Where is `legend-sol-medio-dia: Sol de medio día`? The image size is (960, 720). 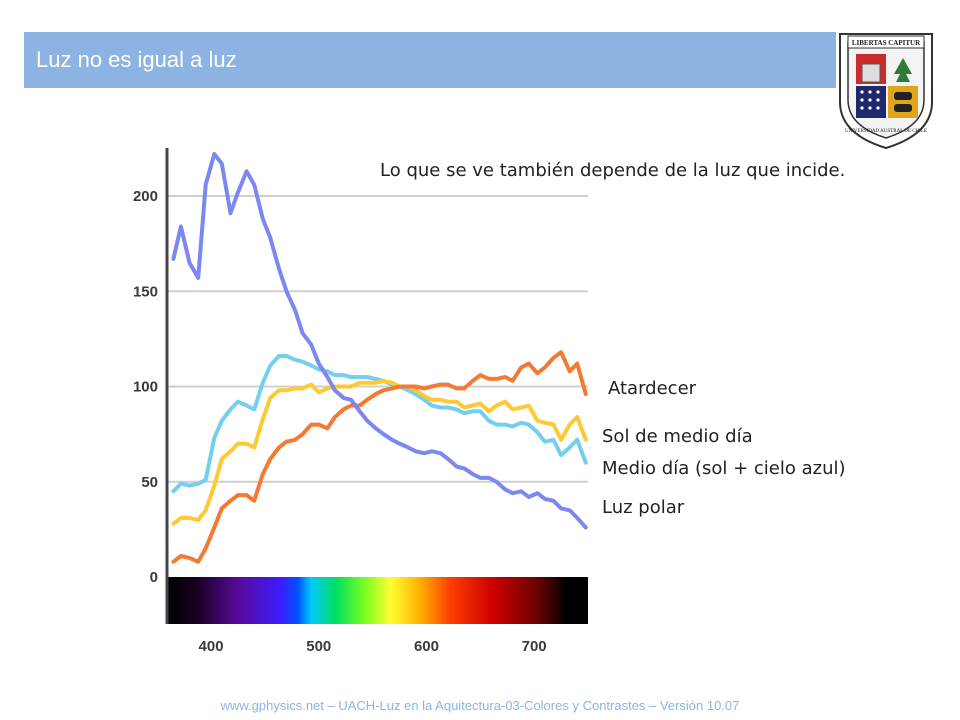 legend-sol-medio-dia: Sol de medio día is located at coordinates (677, 436).